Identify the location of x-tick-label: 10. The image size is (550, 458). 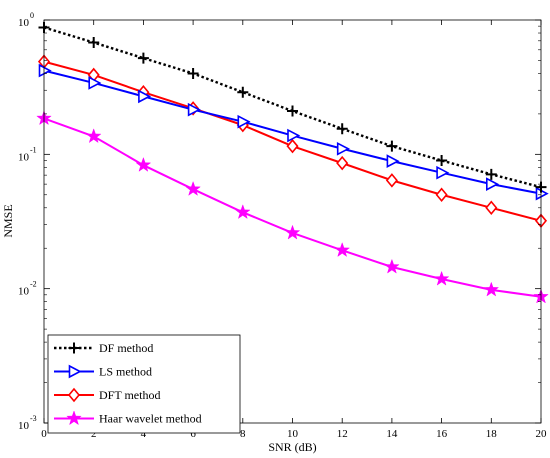
(293, 434).